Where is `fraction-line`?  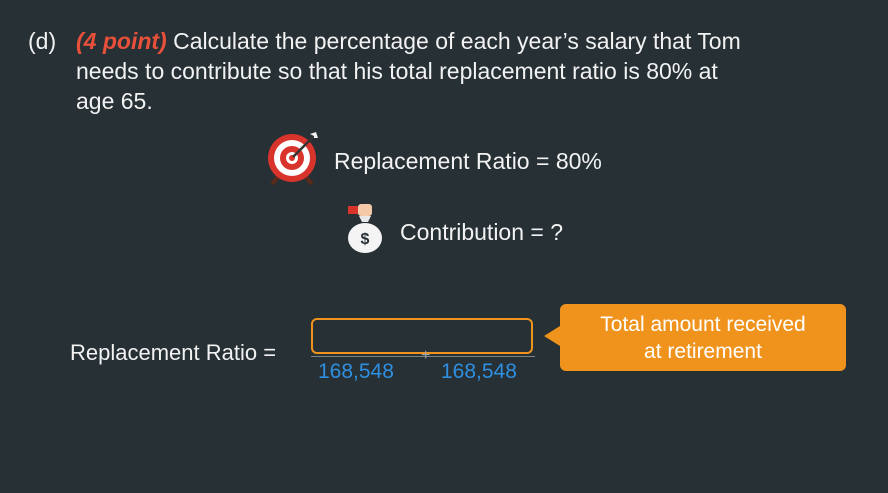
fraction-line is located at coordinates (423, 356).